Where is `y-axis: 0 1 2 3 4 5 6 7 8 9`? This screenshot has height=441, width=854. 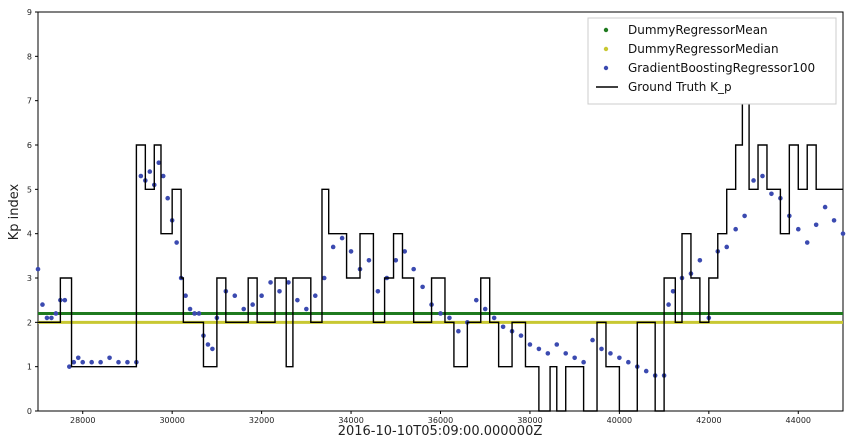
y-axis: 0 1 2 3 4 5 6 7 8 9 is located at coordinates (32, 212).